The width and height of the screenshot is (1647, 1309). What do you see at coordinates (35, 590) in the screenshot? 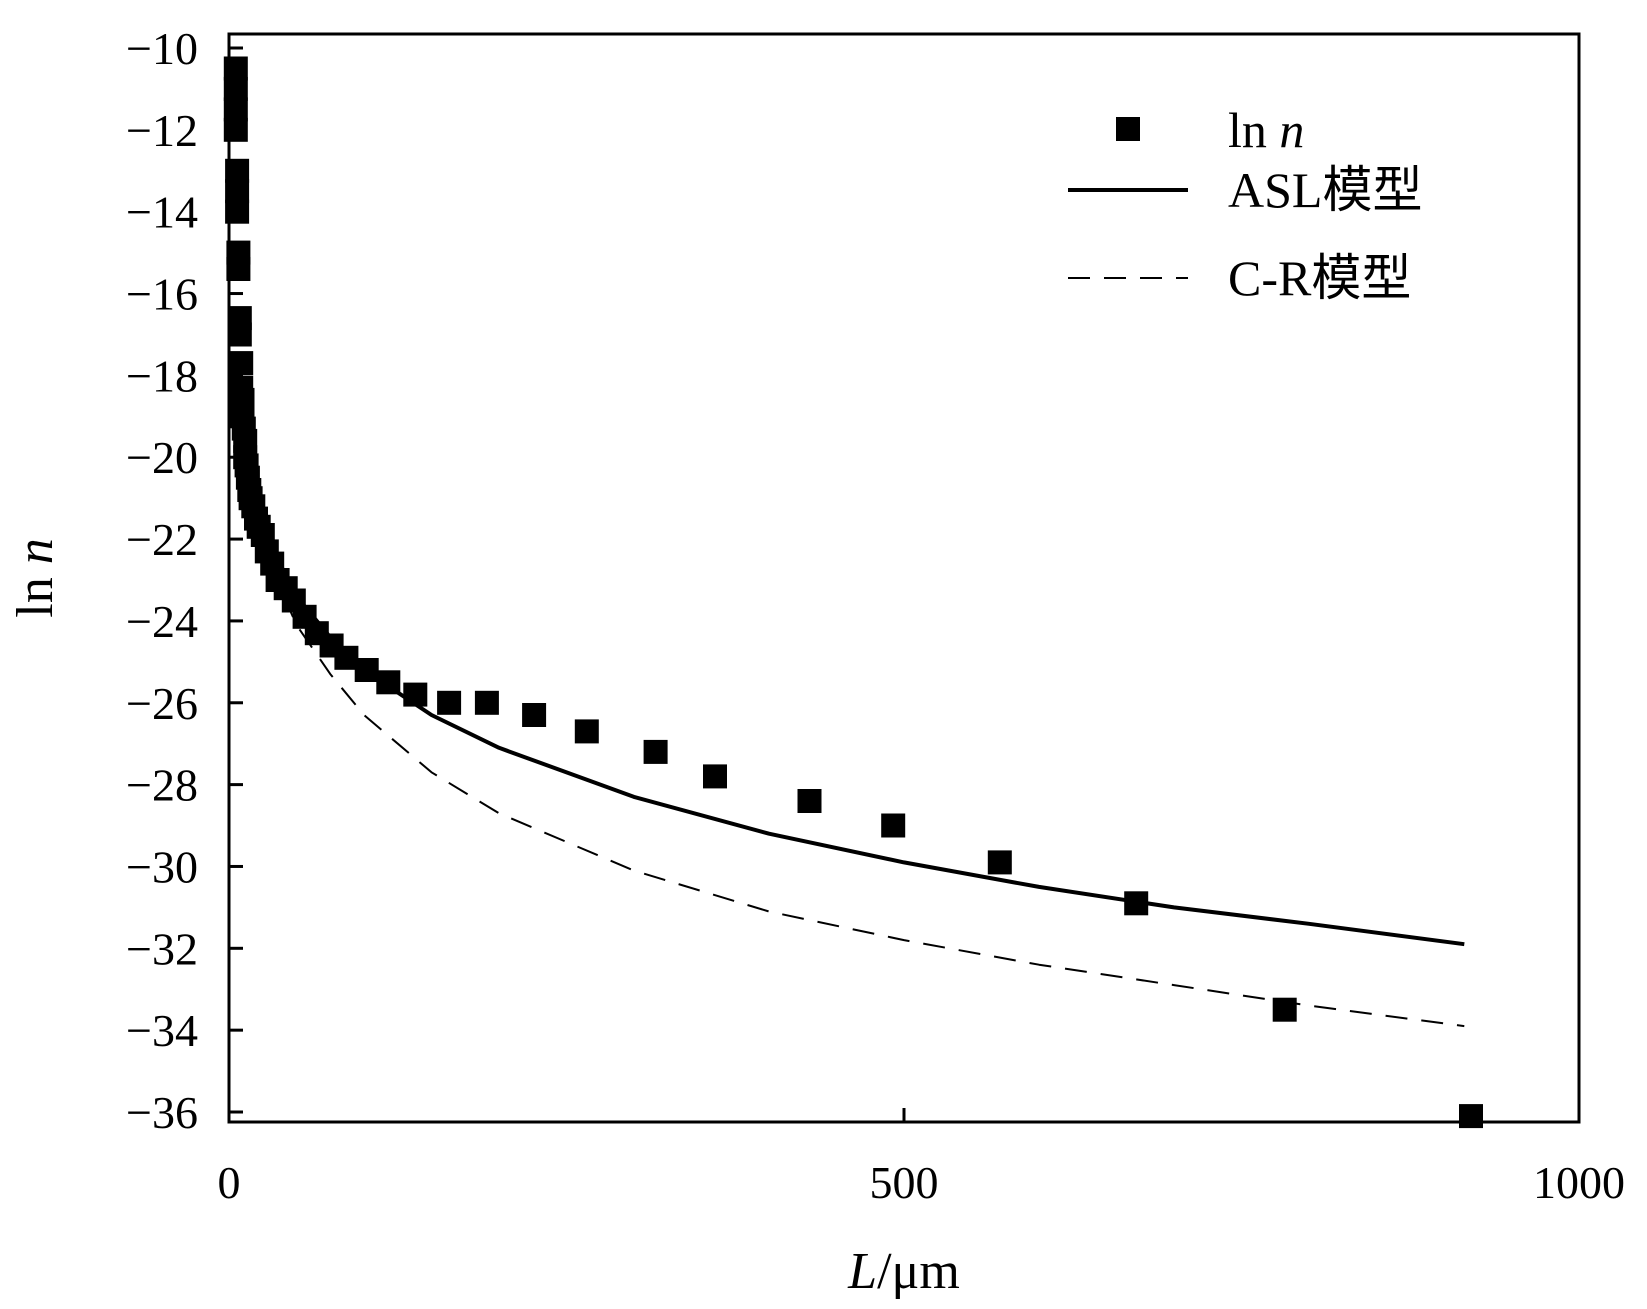
I see `y-axis-title-plain: ln` at bounding box center [35, 590].